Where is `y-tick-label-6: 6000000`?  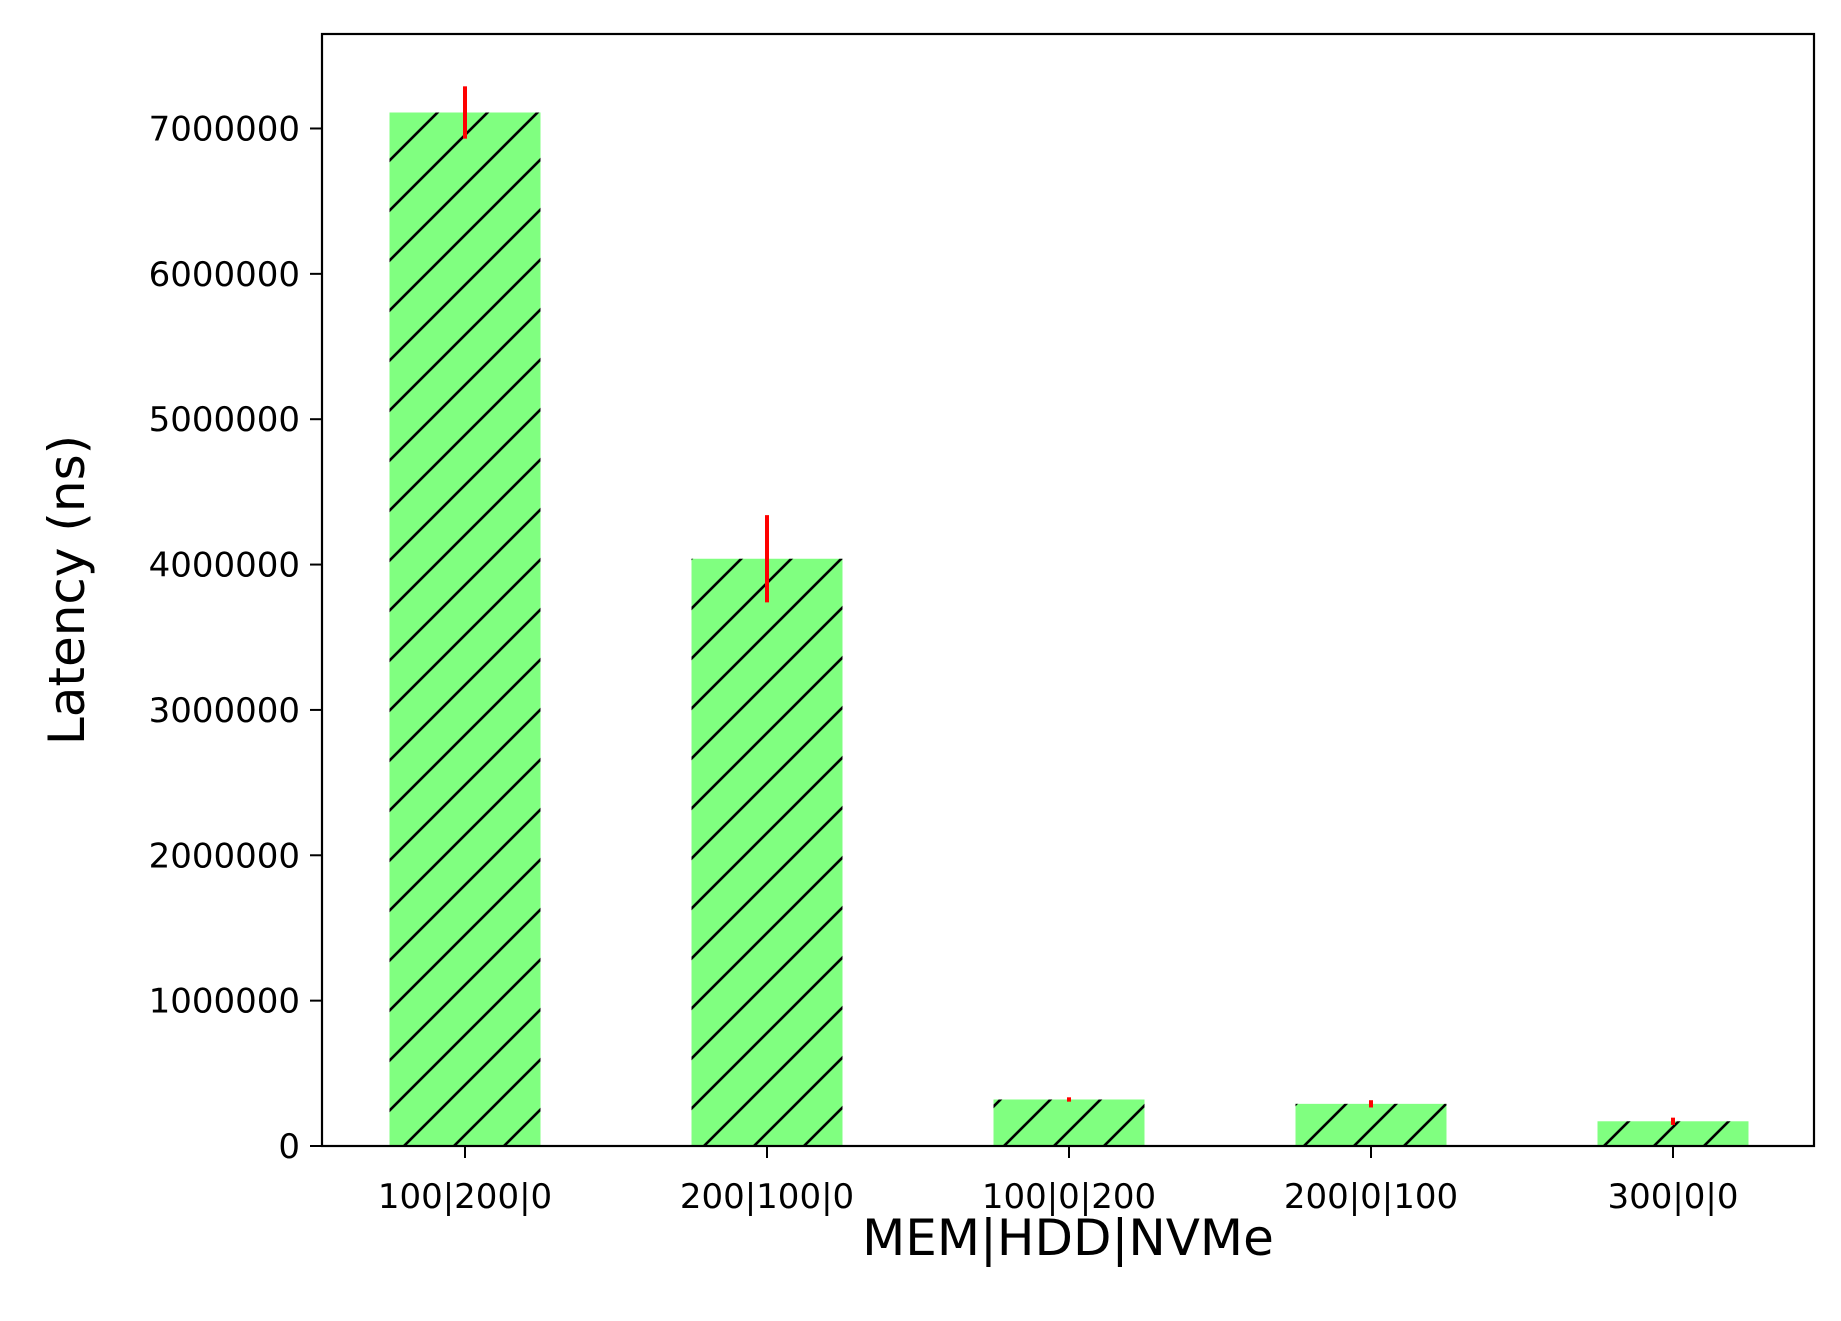 y-tick-label-6: 6000000 is located at coordinates (224, 275).